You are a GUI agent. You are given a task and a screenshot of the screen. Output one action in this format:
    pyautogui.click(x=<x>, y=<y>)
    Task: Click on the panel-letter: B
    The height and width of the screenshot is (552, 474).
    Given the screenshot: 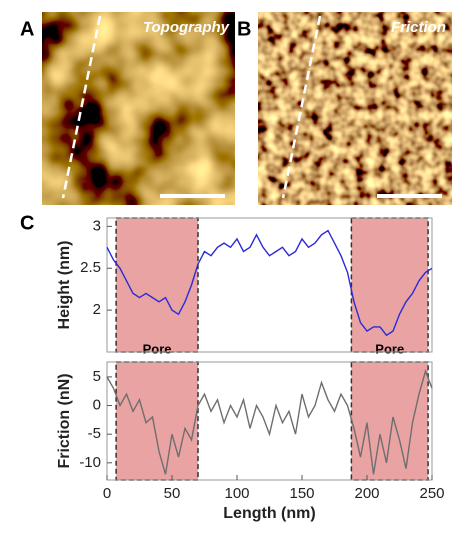 What is the action you would take?
    pyautogui.click(x=244, y=29)
    